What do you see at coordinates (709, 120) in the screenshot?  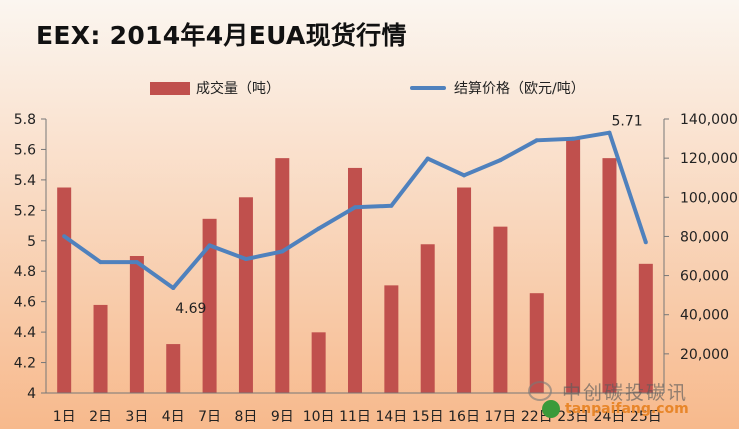 I see `y-right-tick-label: 140,000` at bounding box center [709, 120].